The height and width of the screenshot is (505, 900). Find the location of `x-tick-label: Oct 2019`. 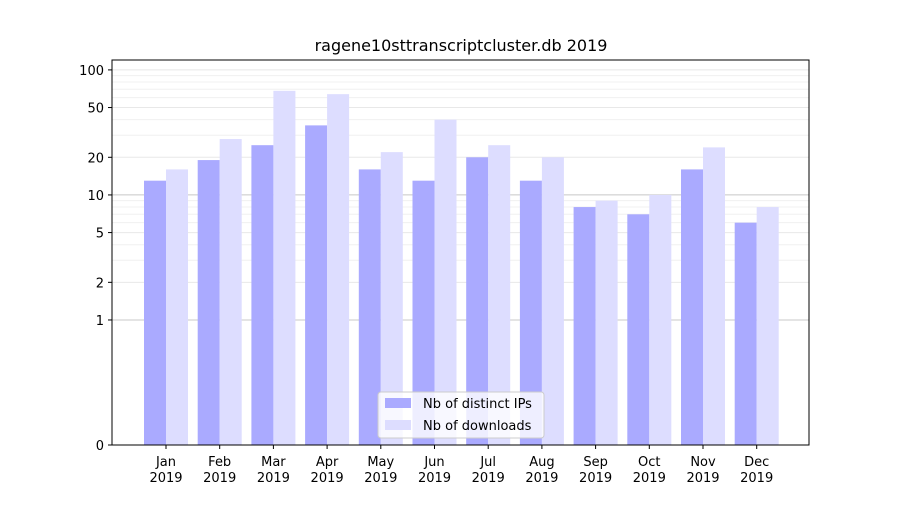

x-tick-label: Oct 2019 is located at coordinates (649, 470).